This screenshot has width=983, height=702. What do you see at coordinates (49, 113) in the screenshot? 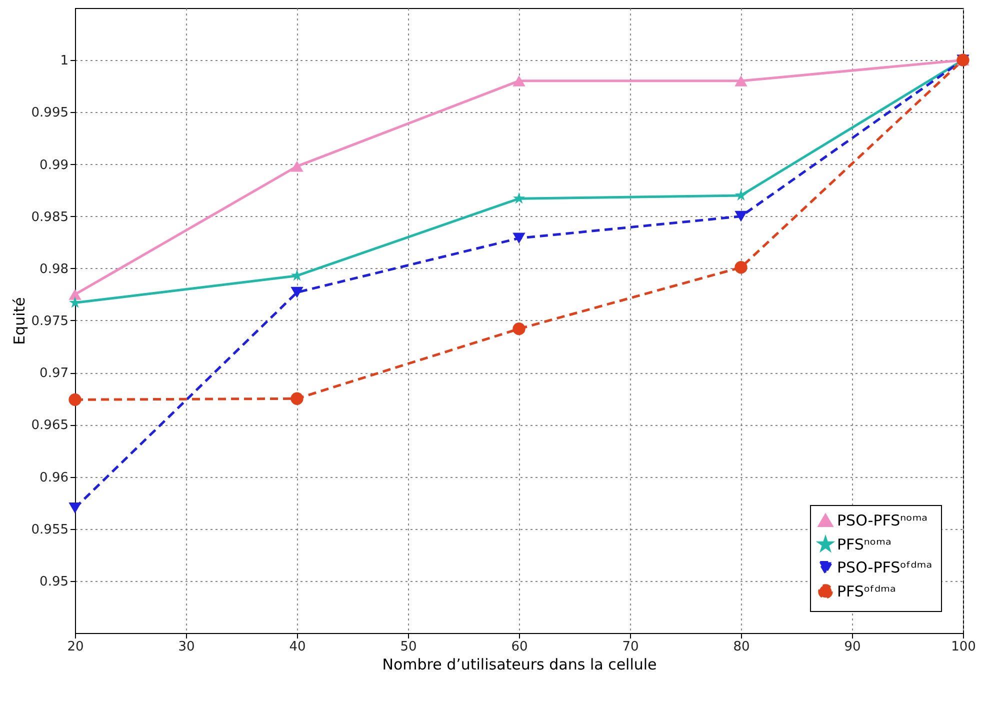
I see `y-tick-label: 0.995` at bounding box center [49, 113].